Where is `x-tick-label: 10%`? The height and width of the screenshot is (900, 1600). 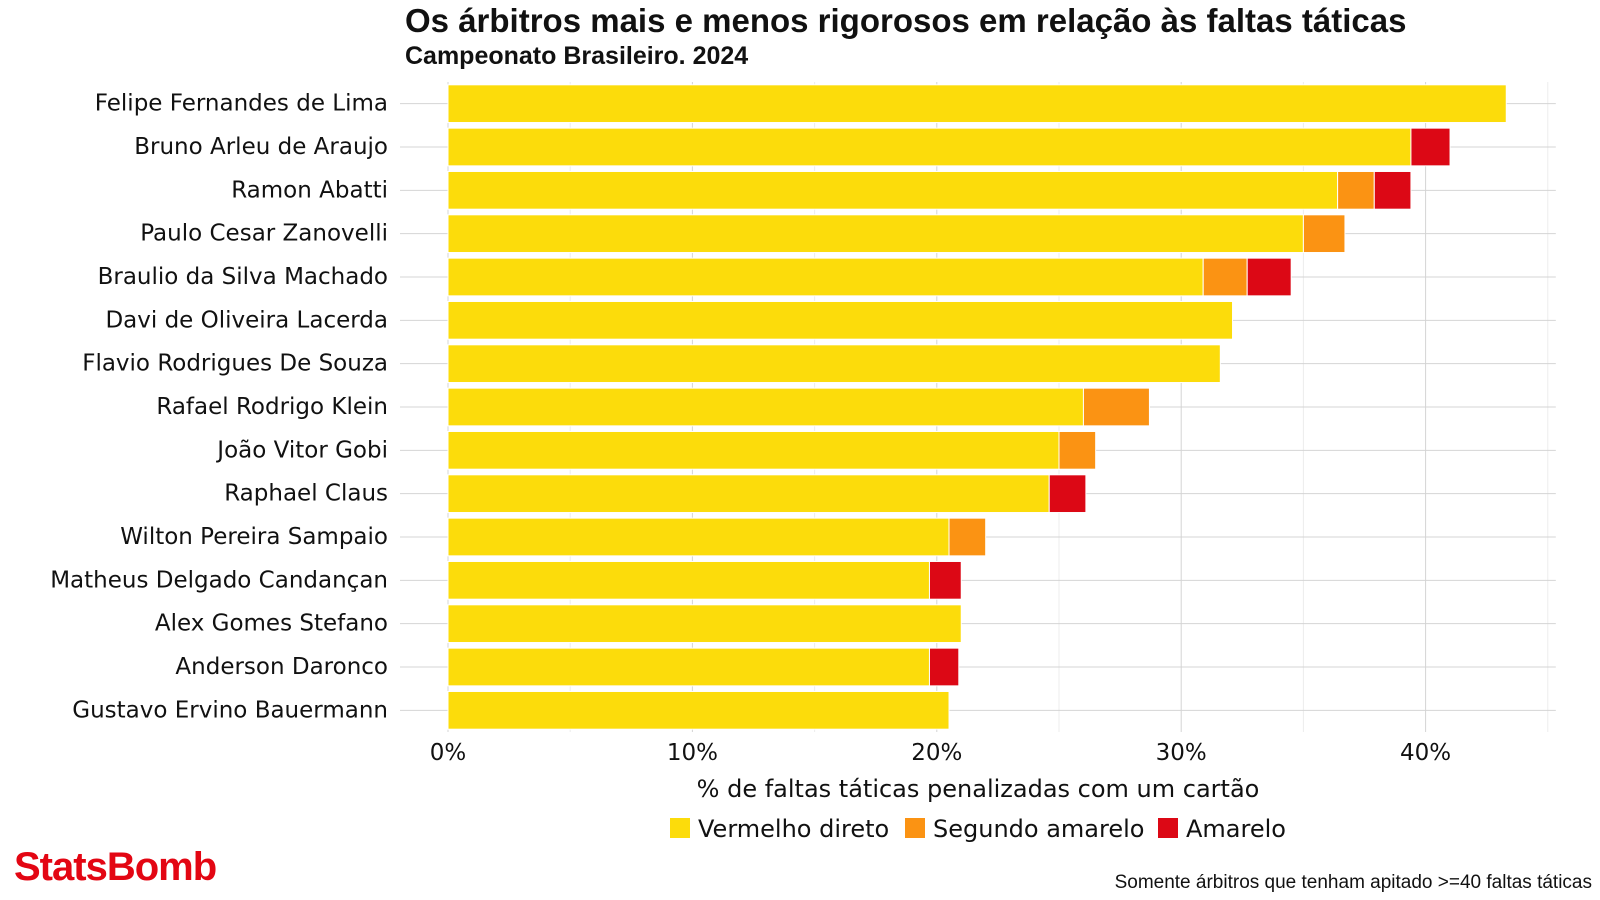
x-tick-label: 10% is located at coordinates (692, 753).